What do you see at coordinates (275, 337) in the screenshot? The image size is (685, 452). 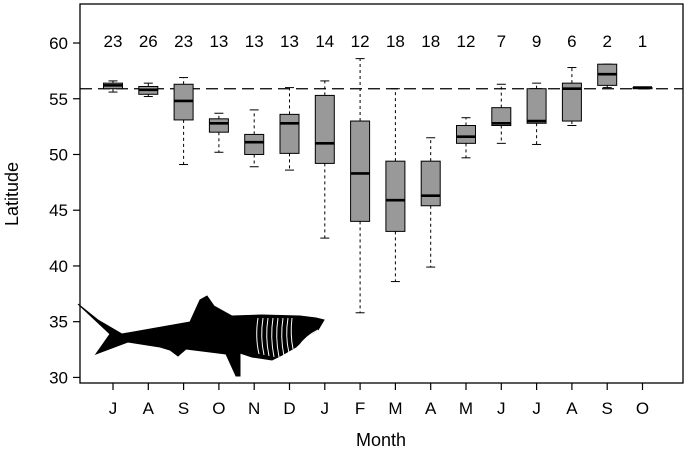 I see `shark-gill-slits` at bounding box center [275, 337].